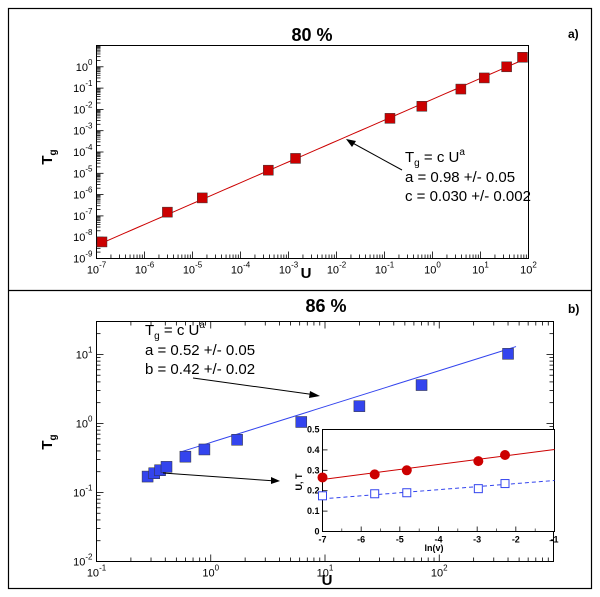 The width and height of the screenshot is (600, 597). I want to click on inset-ytick-label: 0.2, so click(313, 491).